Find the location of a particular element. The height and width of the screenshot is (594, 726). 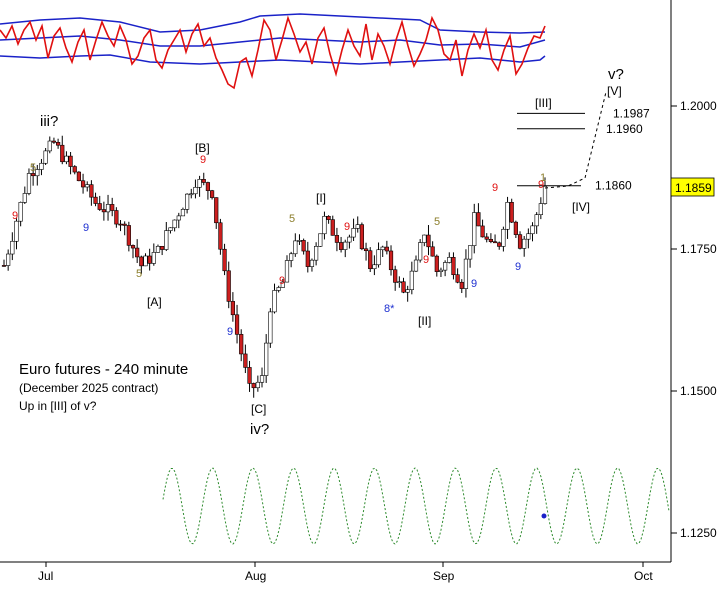

wave-label: iv? is located at coordinates (259, 429).